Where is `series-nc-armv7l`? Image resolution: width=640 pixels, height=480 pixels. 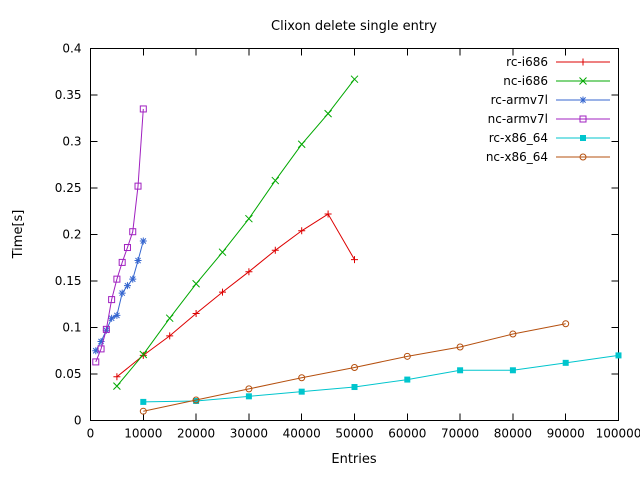
series-nc-armv7l is located at coordinates (119, 235).